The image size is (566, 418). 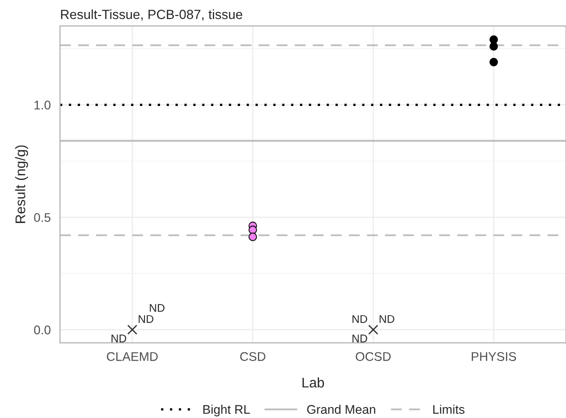 I want to click on y-tick-label: 0.5, so click(x=42, y=217).